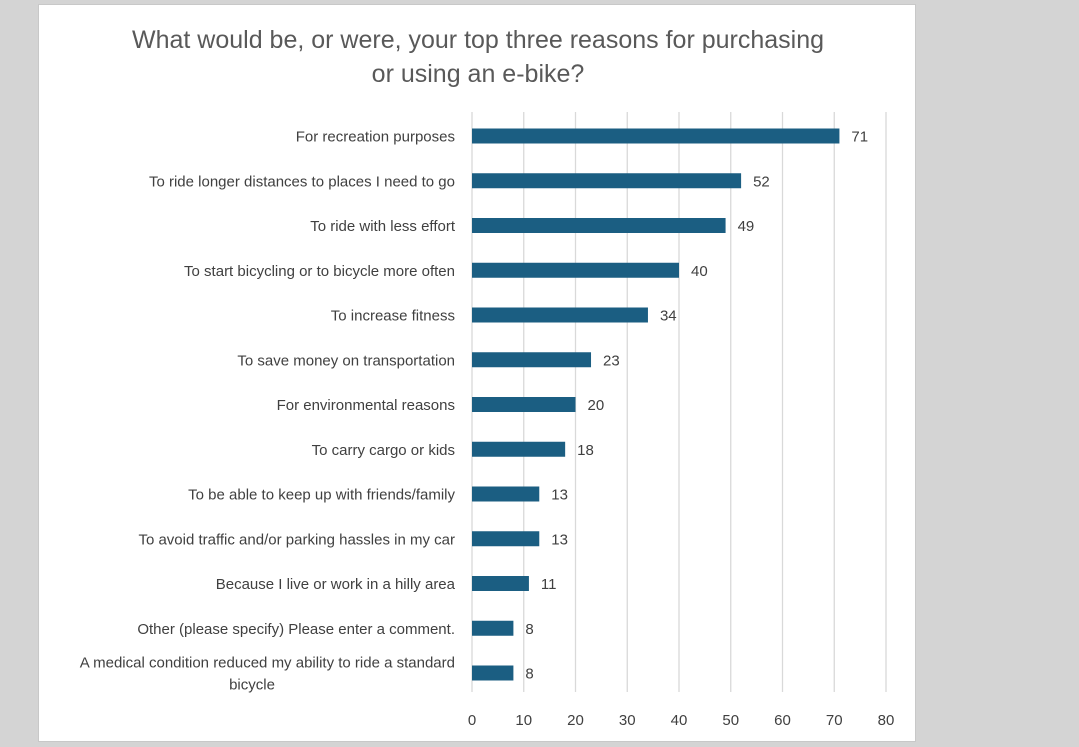 The height and width of the screenshot is (747, 1079). I want to click on category-label: To carry cargo or kids, so click(383, 450).